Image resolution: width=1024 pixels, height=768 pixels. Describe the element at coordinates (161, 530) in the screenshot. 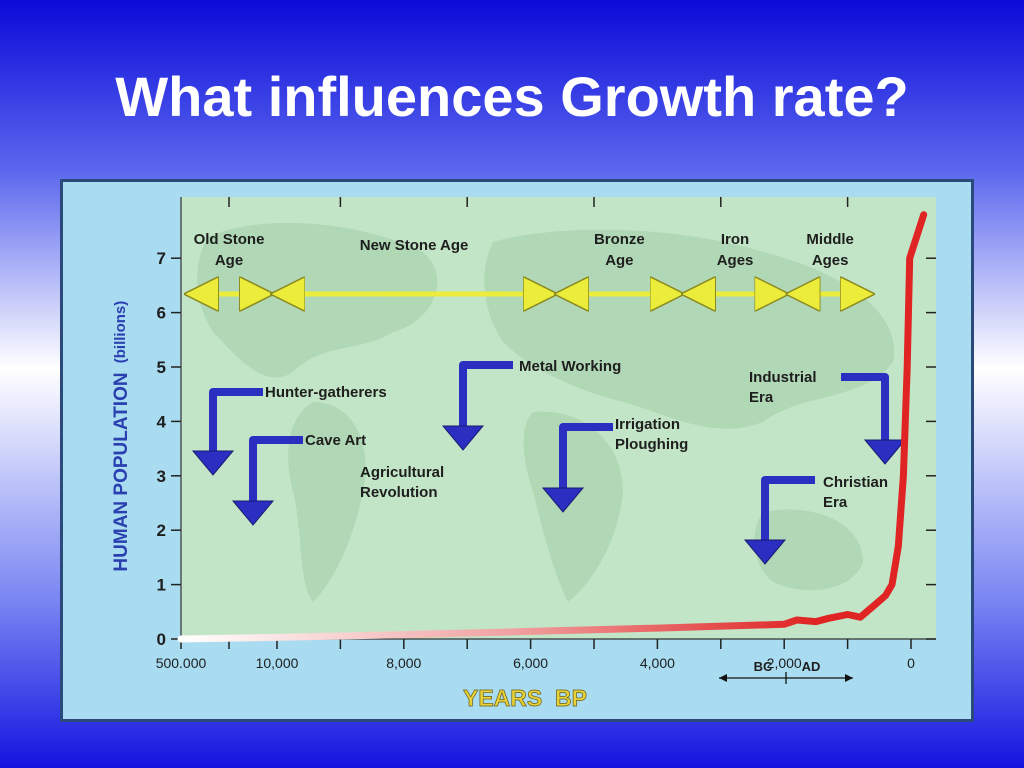

I see `y-tick-label: 2` at that location.